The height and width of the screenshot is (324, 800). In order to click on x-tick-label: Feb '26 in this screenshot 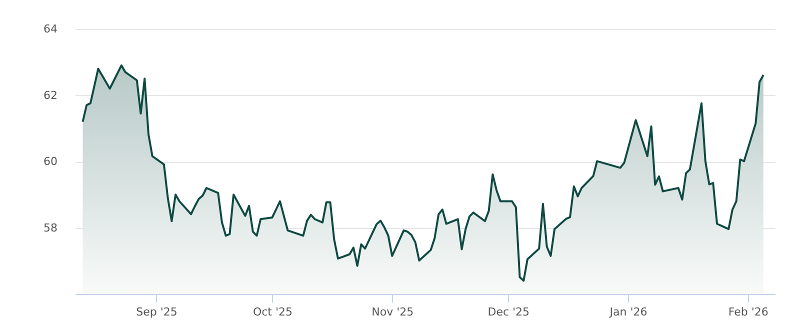, I will do `click(748, 312)`.